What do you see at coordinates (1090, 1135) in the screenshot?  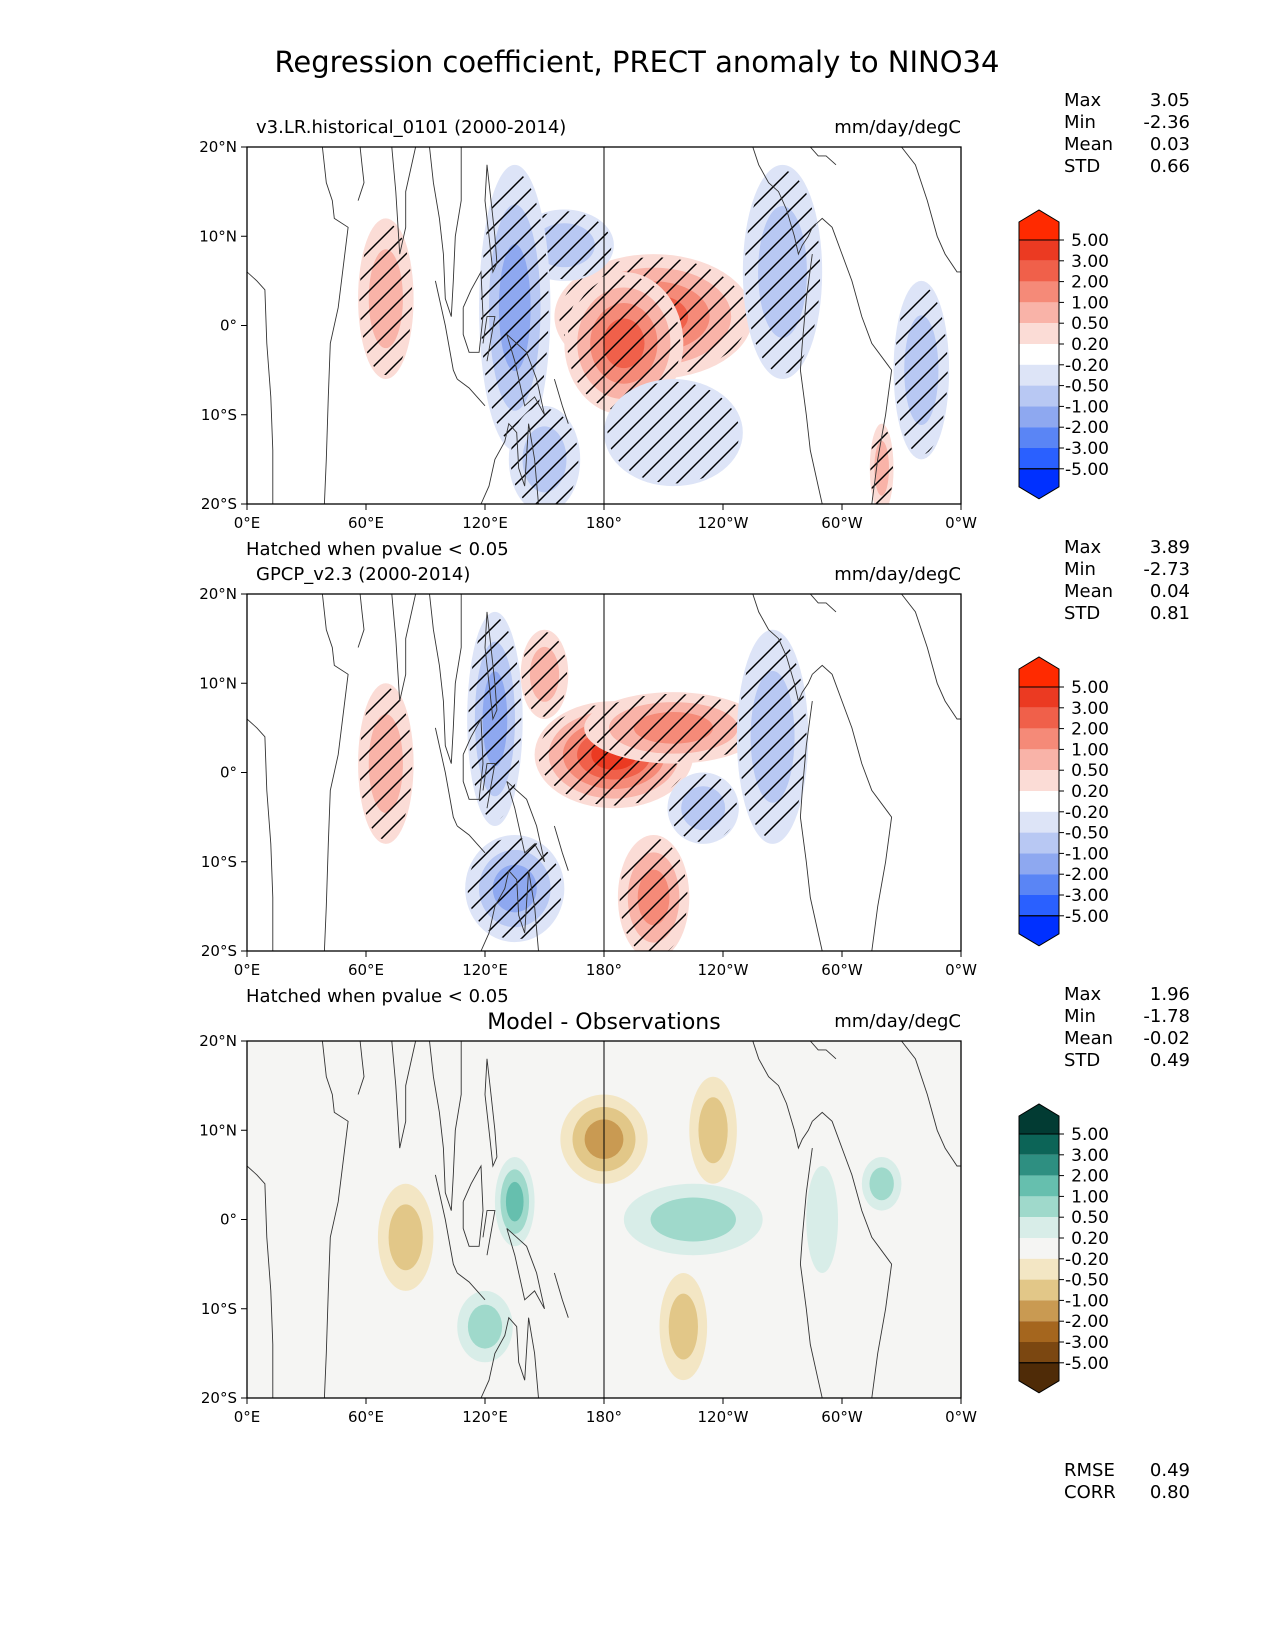 I see `colorbar-level-label: 5.00` at bounding box center [1090, 1135].